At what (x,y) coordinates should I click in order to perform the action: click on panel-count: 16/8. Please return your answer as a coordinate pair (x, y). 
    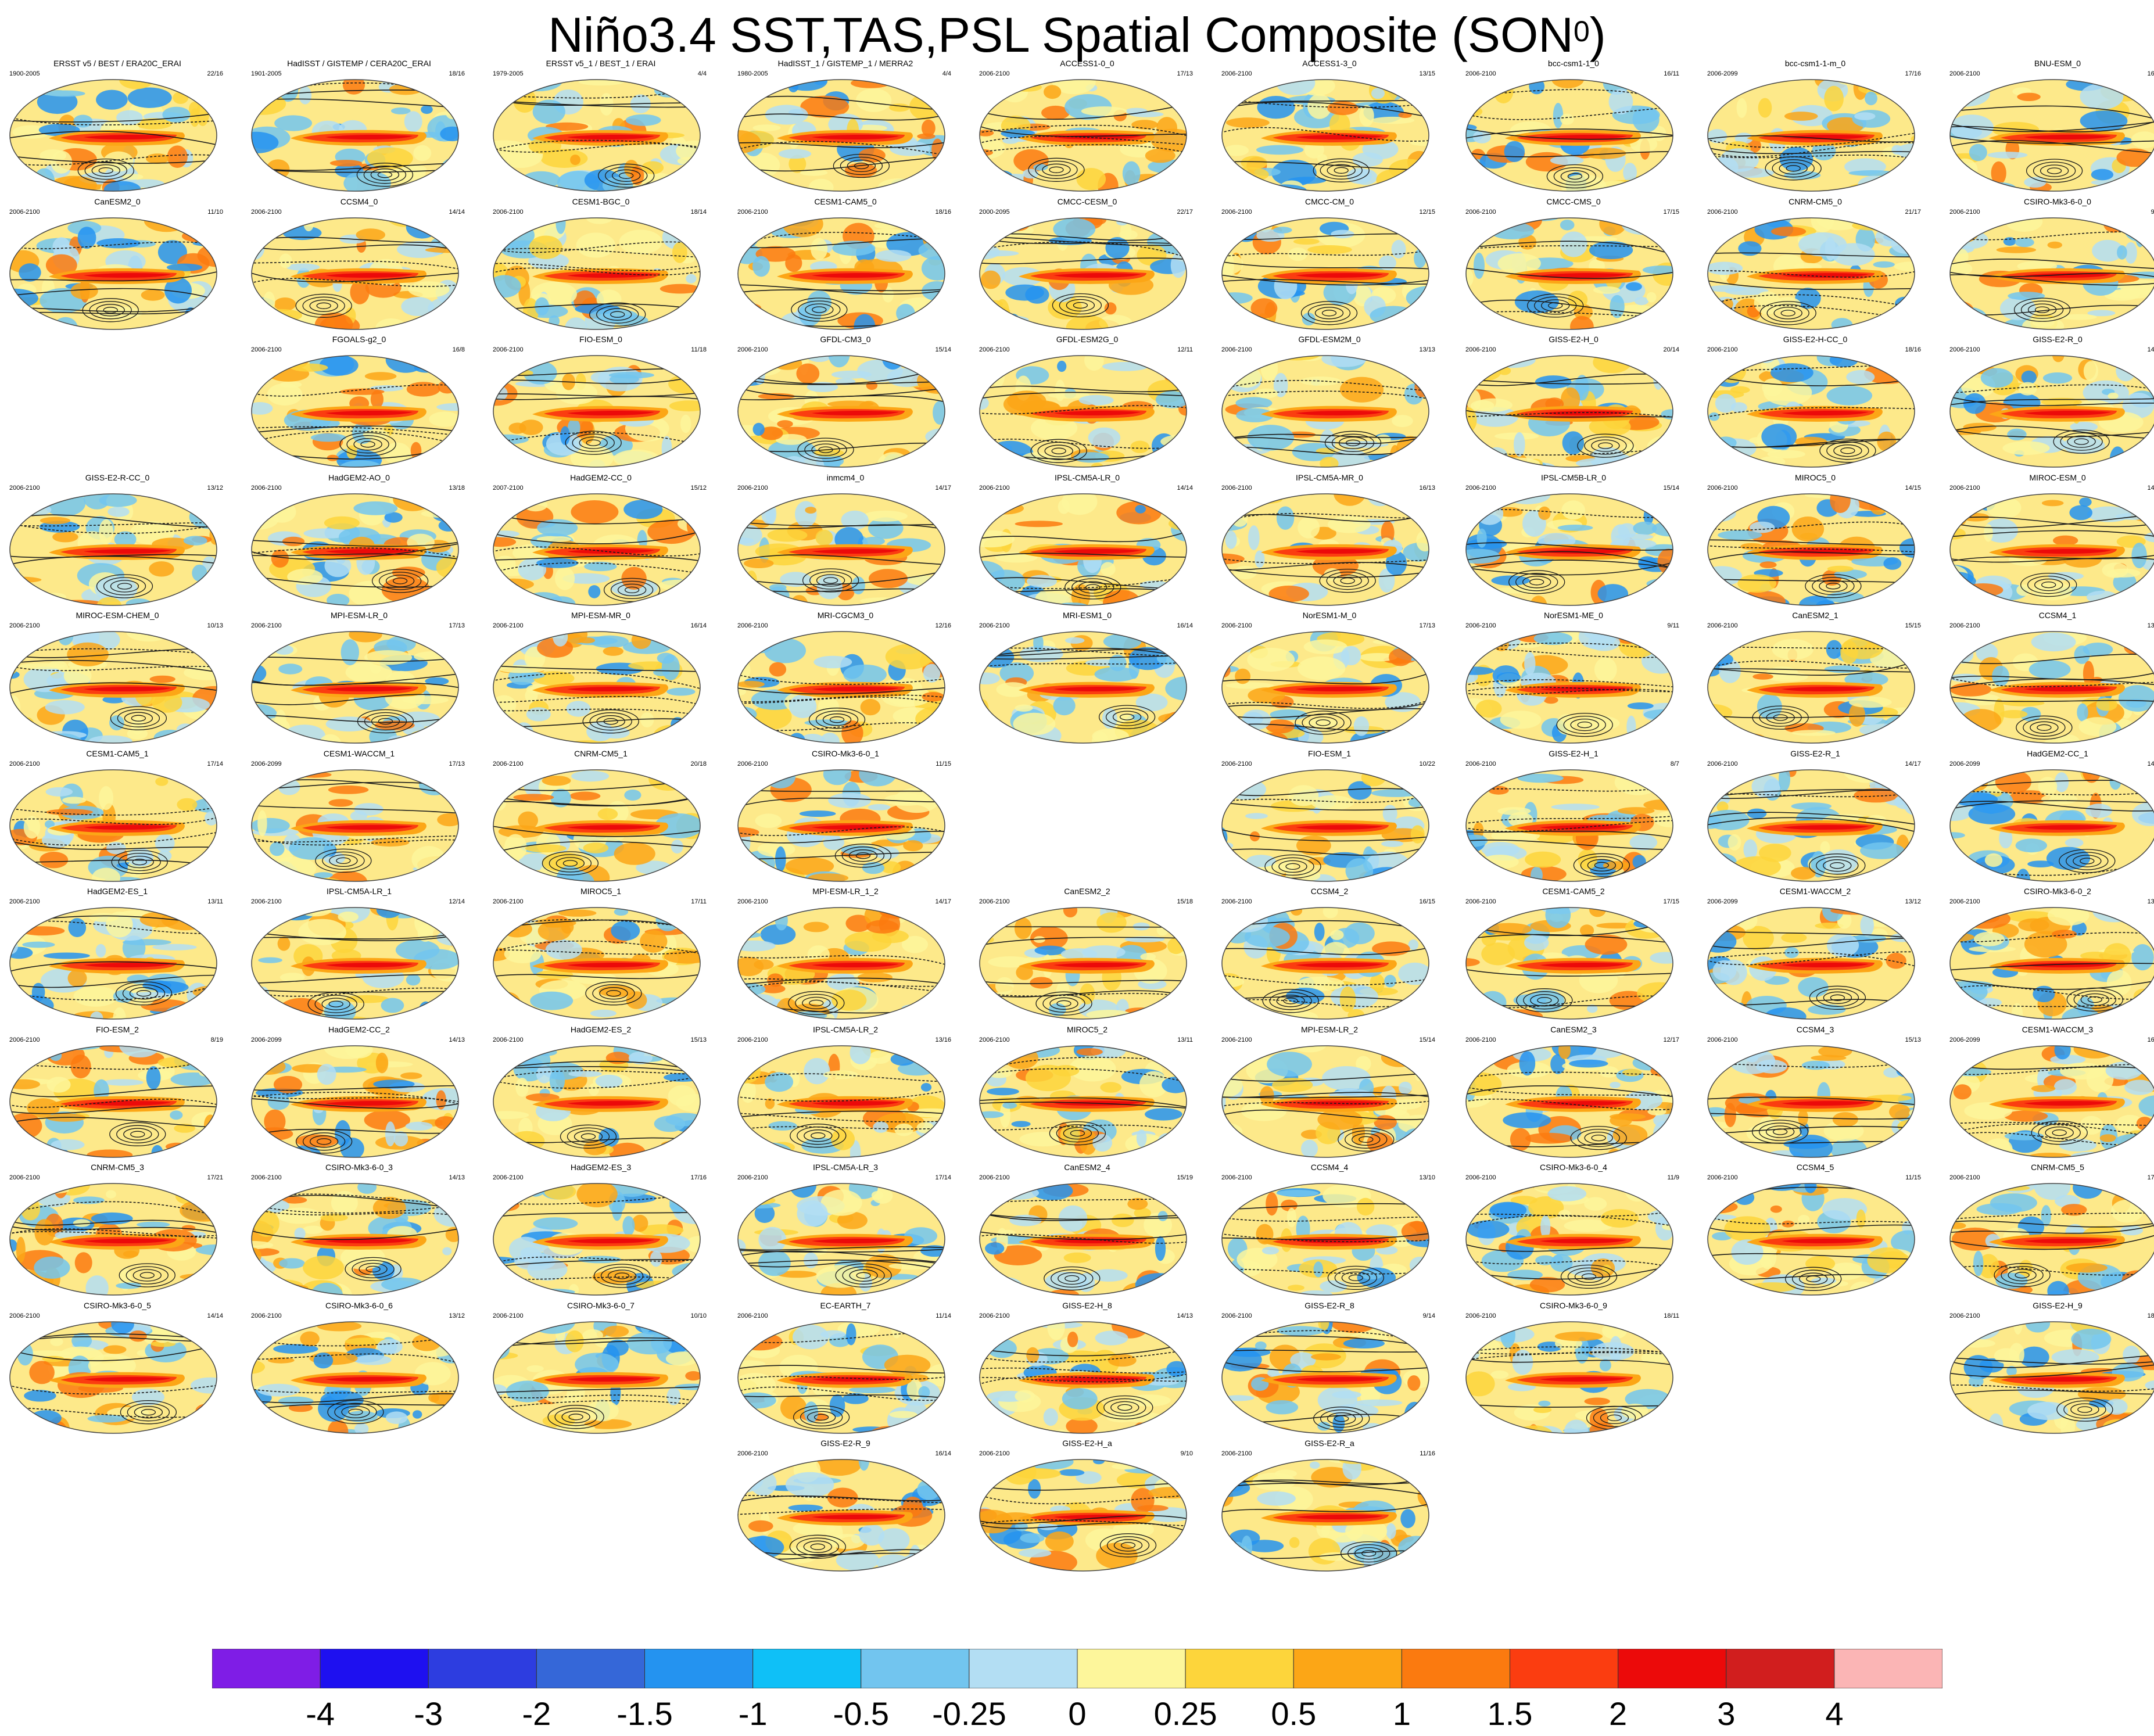
    Looking at the image, I should click on (459, 350).